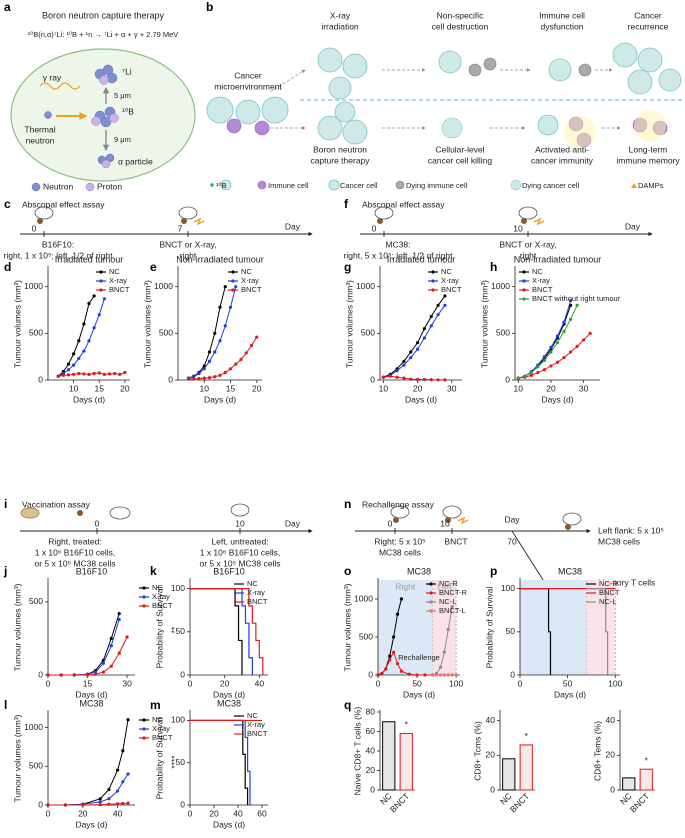 The image size is (685, 838). I want to click on legend-label: BNCT, so click(257, 601).